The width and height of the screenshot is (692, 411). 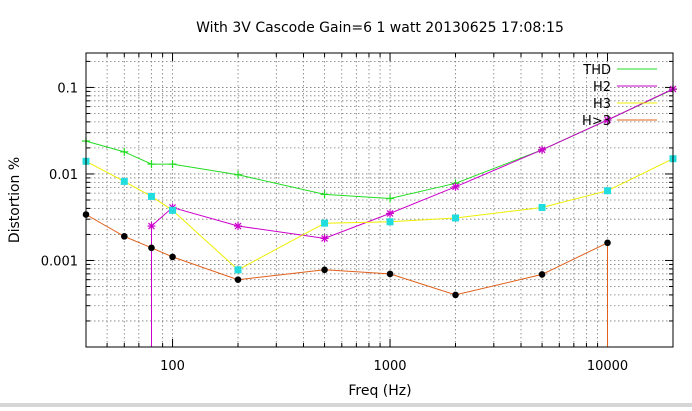 I want to click on x-axis-label: Freq (Hz), so click(x=379, y=391).